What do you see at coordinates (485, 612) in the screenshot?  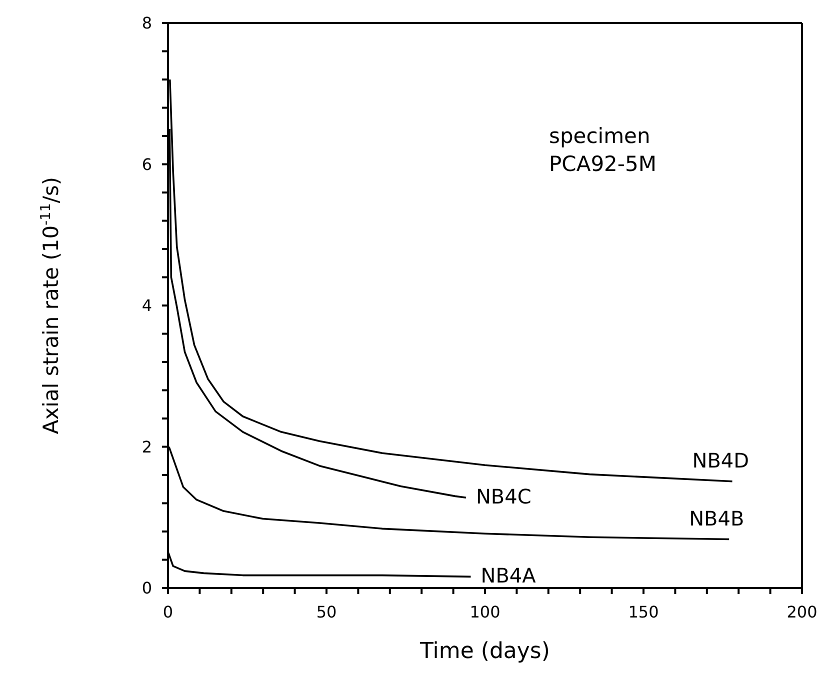 I see `x-tick-label: 100` at bounding box center [485, 612].